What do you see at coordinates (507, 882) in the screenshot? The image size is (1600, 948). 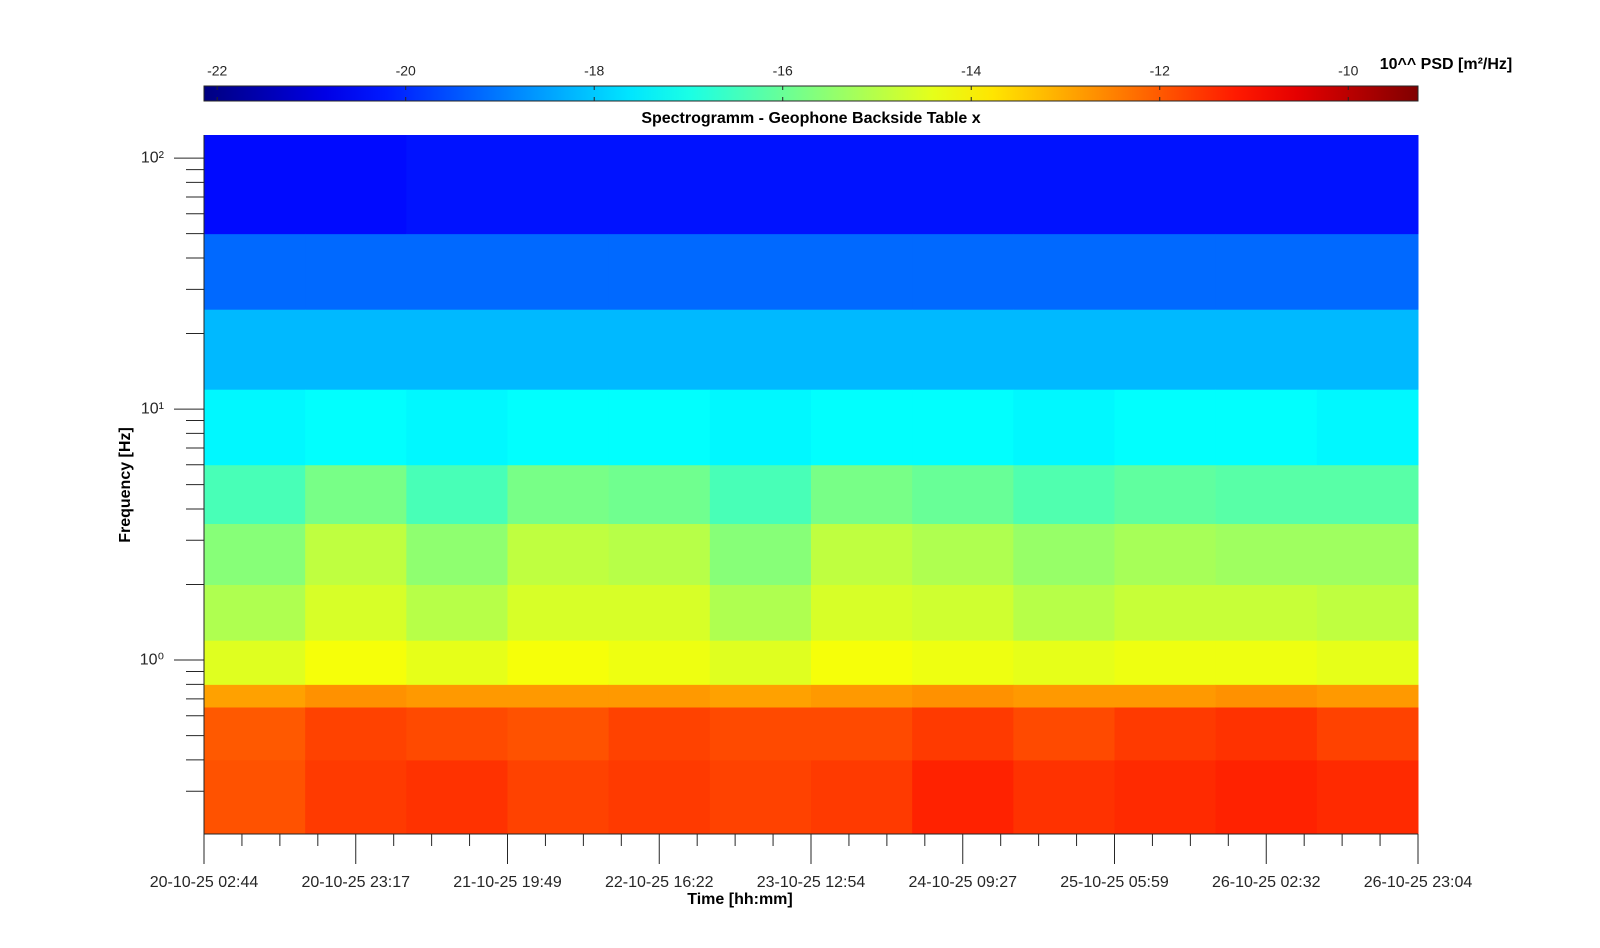 I see `x-tick-label: 21-10-25 19:49` at bounding box center [507, 882].